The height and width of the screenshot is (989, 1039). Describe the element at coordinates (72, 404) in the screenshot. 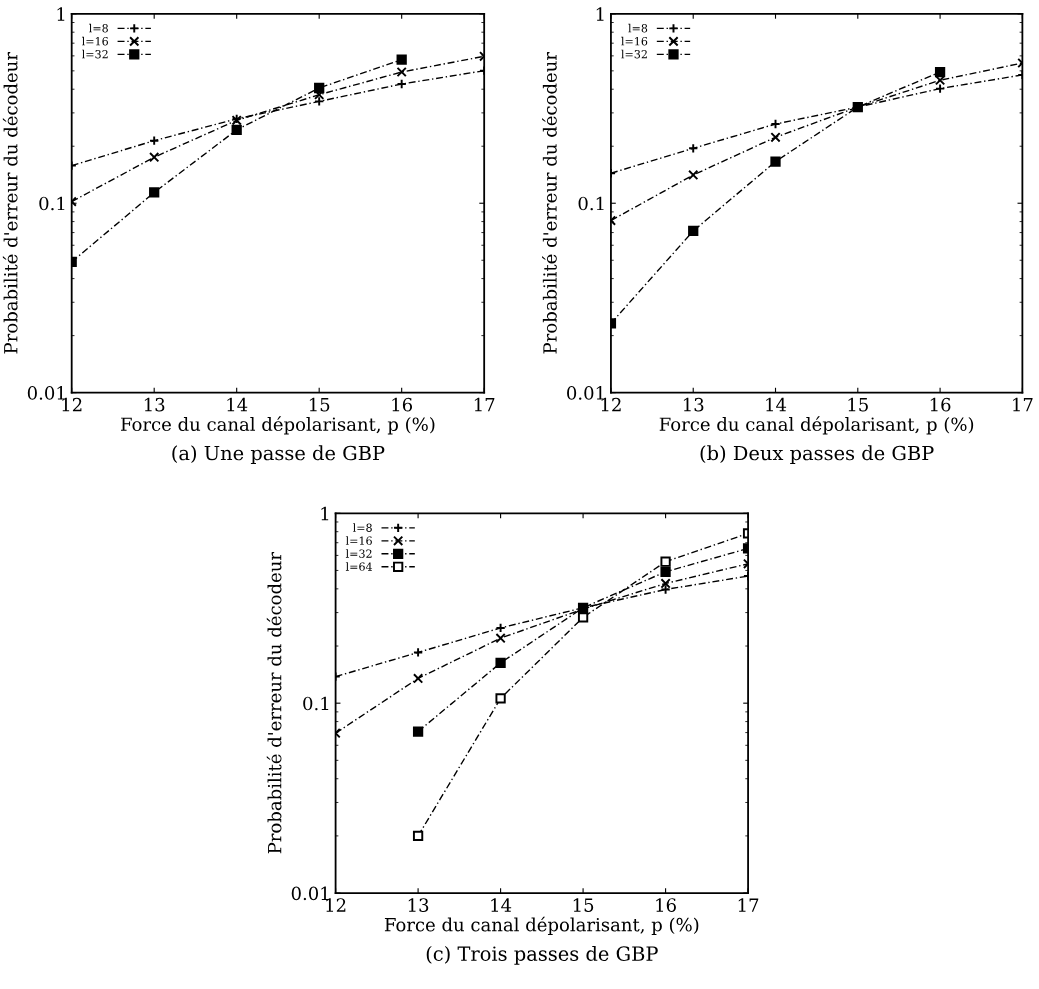

I see `x-tick-label: 12` at that location.